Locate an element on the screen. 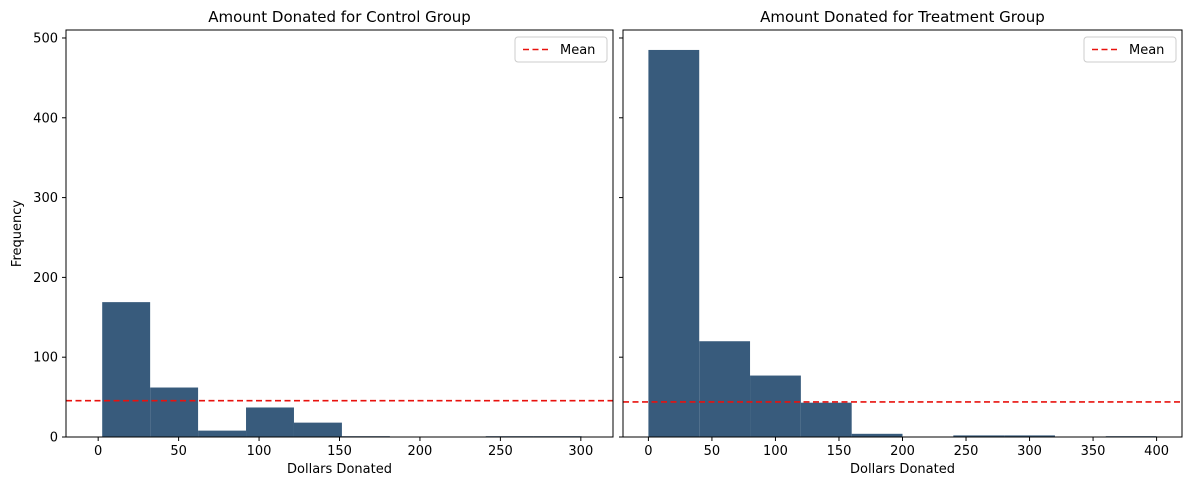 This screenshot has height=495, width=1189. y-tick-label: 500 is located at coordinates (45, 38).